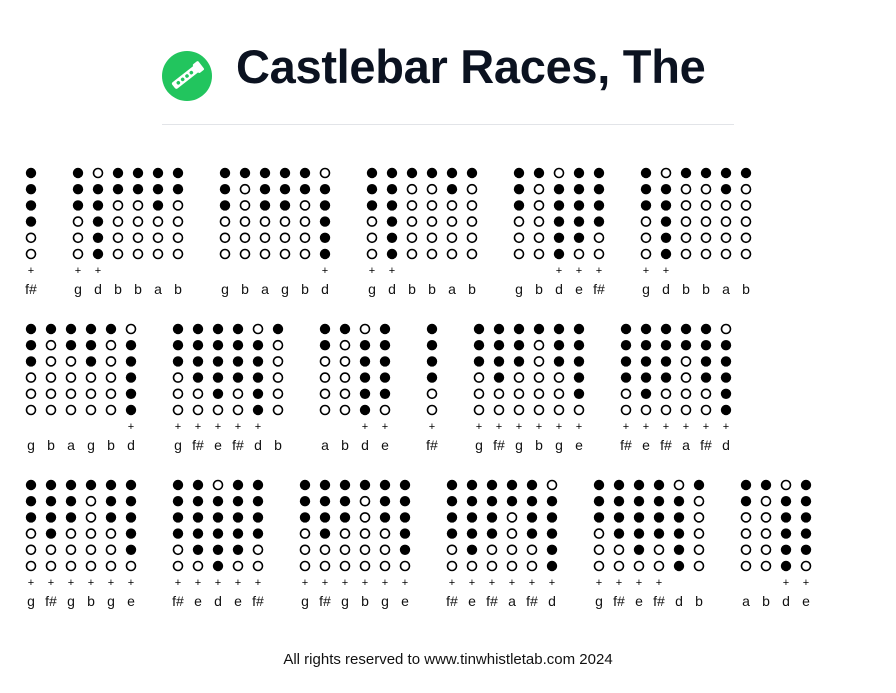 This screenshot has height=693, width=896. I want to click on note-label: a, so click(325, 445).